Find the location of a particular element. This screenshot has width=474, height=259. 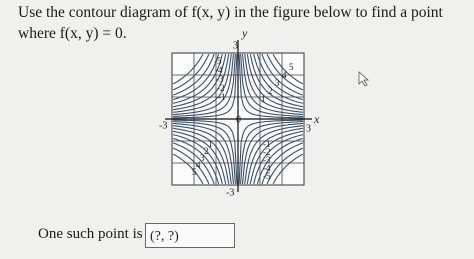

contour-lines is located at coordinates (238, 119).